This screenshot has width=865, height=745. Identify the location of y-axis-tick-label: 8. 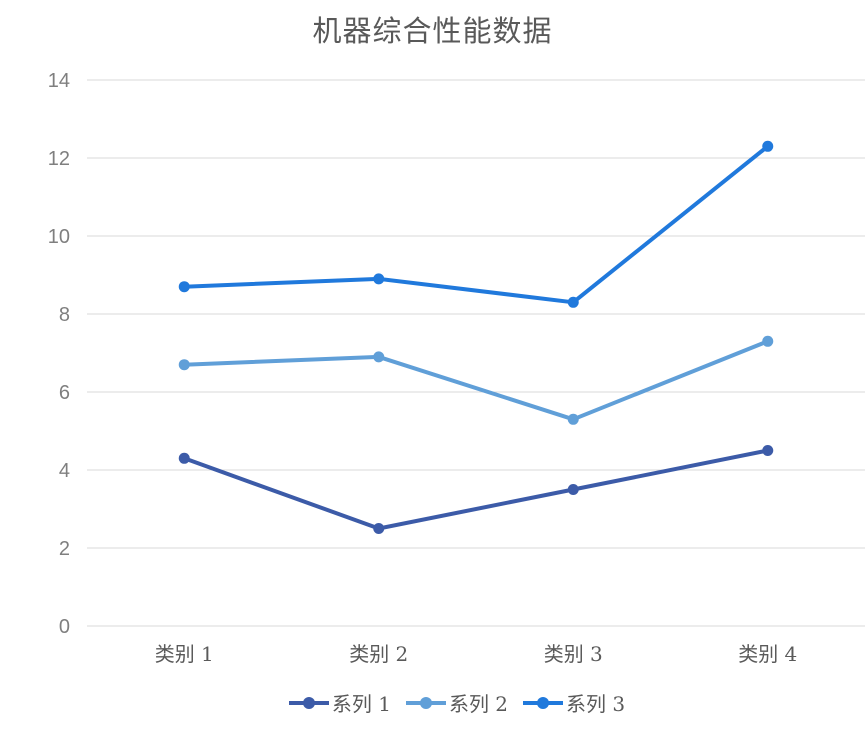
(64, 315).